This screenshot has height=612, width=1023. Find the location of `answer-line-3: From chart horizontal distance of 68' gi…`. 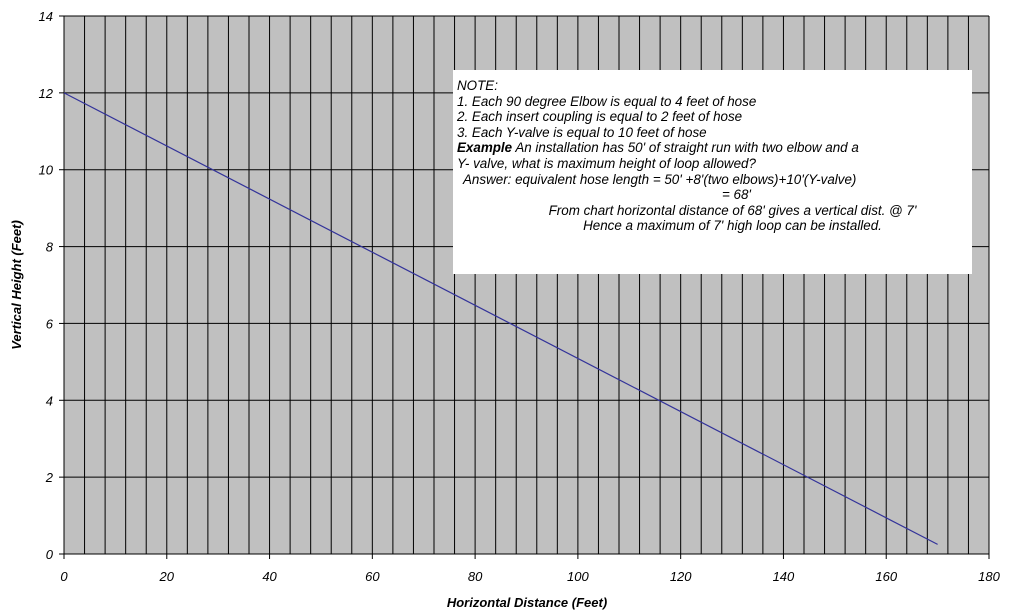

answer-line-3: From chart horizontal distance of 68' gi… is located at coordinates (732, 210).